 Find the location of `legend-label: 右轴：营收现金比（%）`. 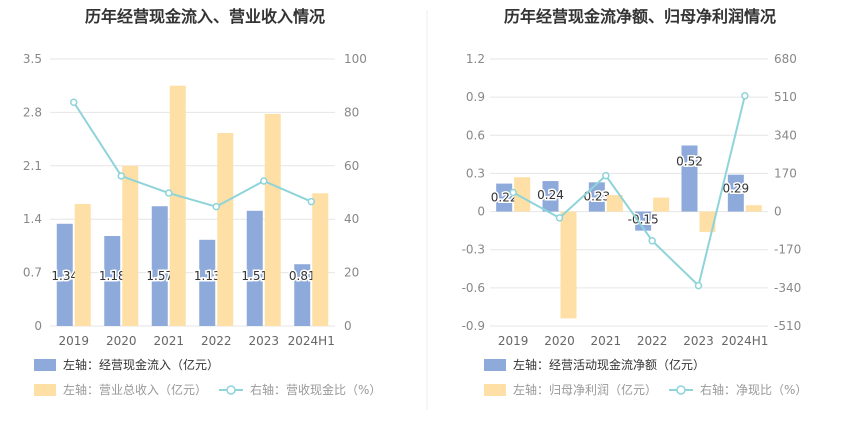

legend-label: 右轴：营收现金比（%） is located at coordinates (315, 389).